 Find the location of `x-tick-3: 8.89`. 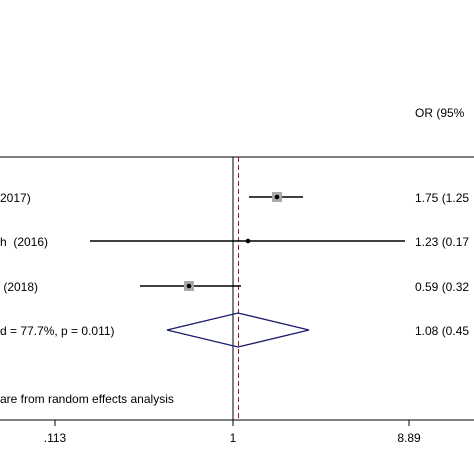

x-tick-3: 8.89 is located at coordinates (409, 432).